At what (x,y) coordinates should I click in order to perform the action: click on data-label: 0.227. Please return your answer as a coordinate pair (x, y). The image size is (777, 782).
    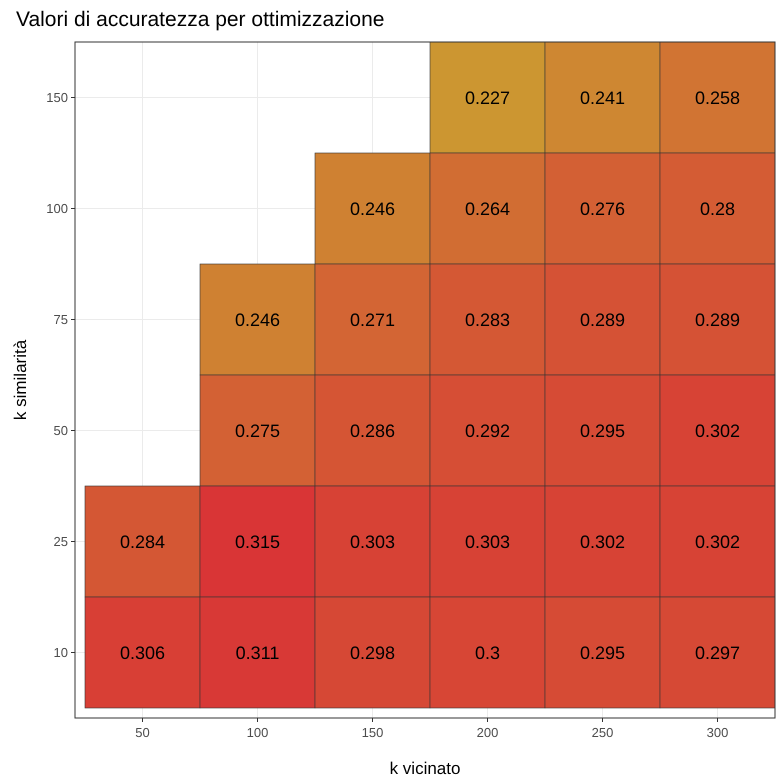
    Looking at the image, I should click on (487, 98).